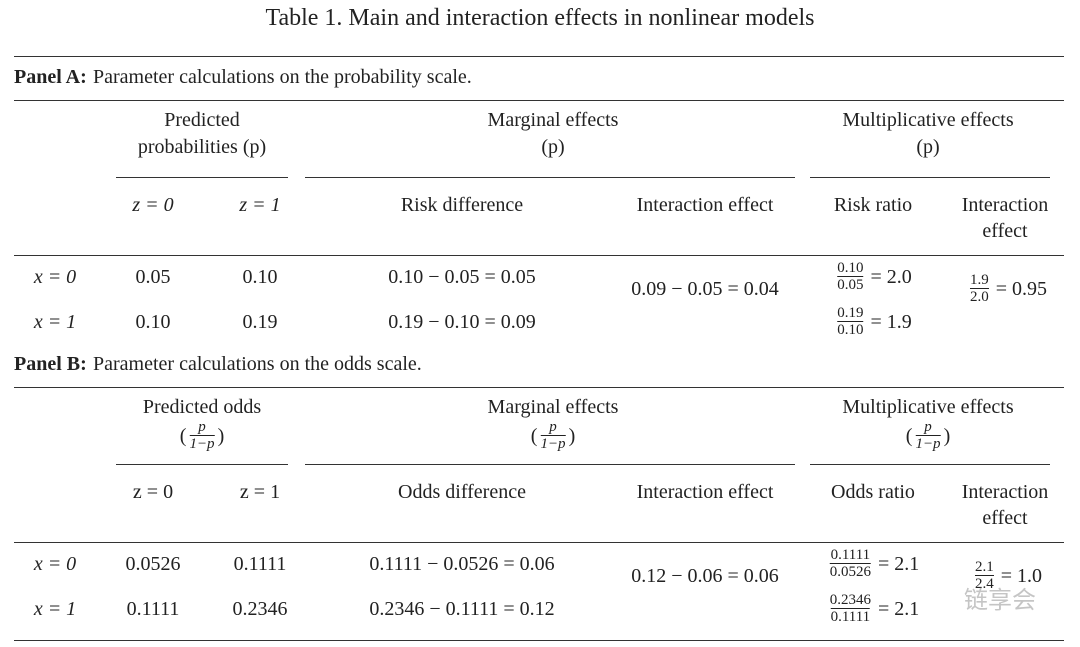 The image size is (1080, 647). Describe the element at coordinates (1021, 576) in the screenshot. I see `result: = 1.0` at that location.